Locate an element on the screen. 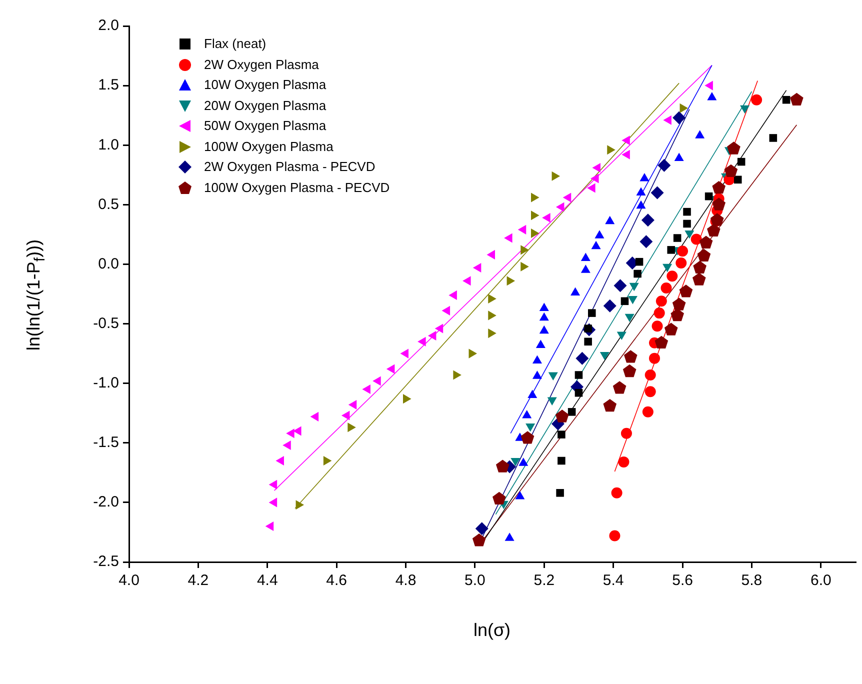  x-tick-label: 4.2 is located at coordinates (198, 581).